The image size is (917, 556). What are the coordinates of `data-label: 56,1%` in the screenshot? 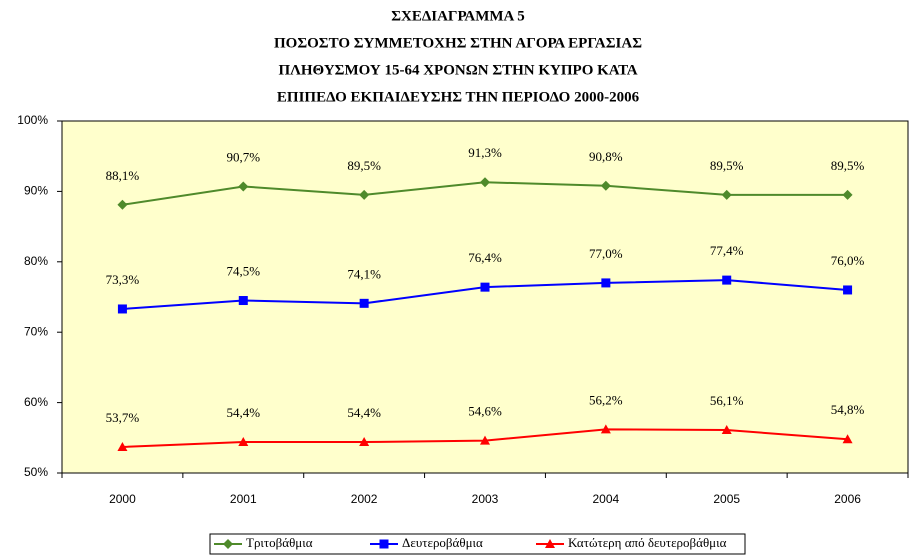 It's located at (727, 400).